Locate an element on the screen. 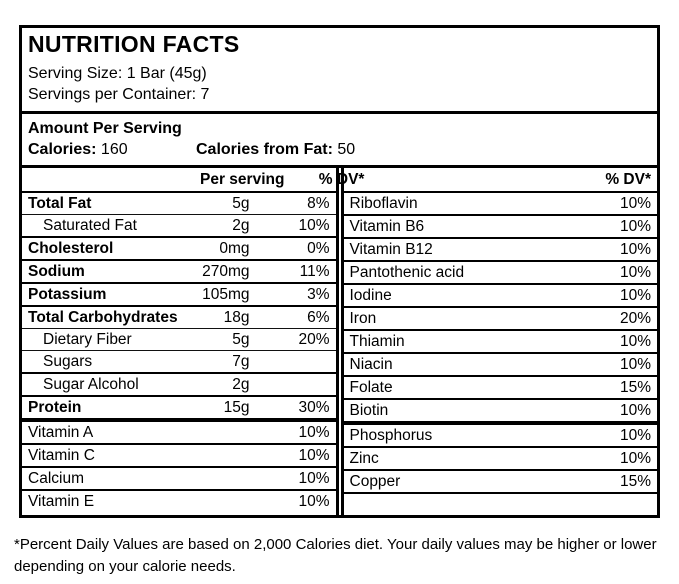 The image size is (679, 584). nutrient-amount: 7g is located at coordinates (241, 361).